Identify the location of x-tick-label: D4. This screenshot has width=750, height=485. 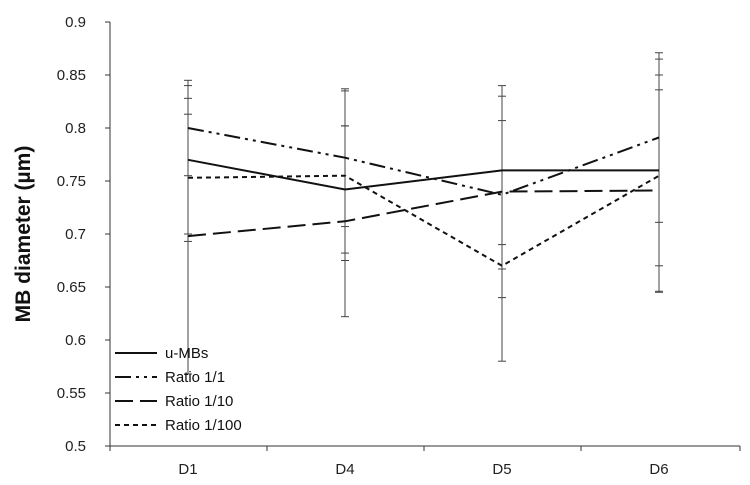
(344, 469).